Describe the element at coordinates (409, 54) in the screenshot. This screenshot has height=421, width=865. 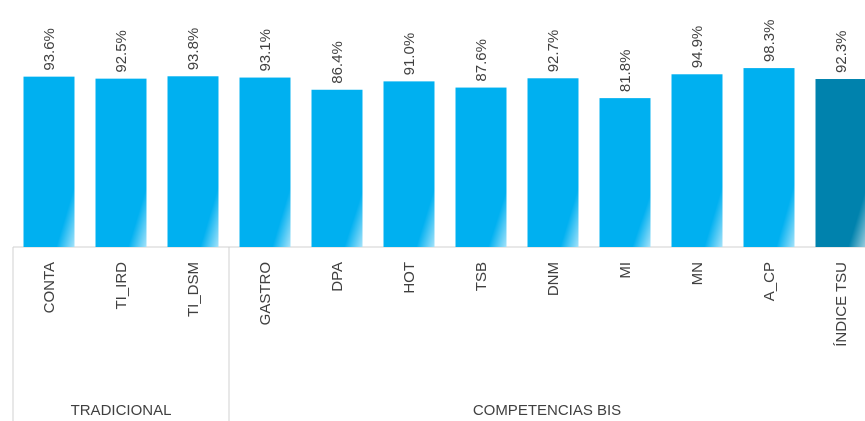
I see `value-label: 91.0%` at that location.